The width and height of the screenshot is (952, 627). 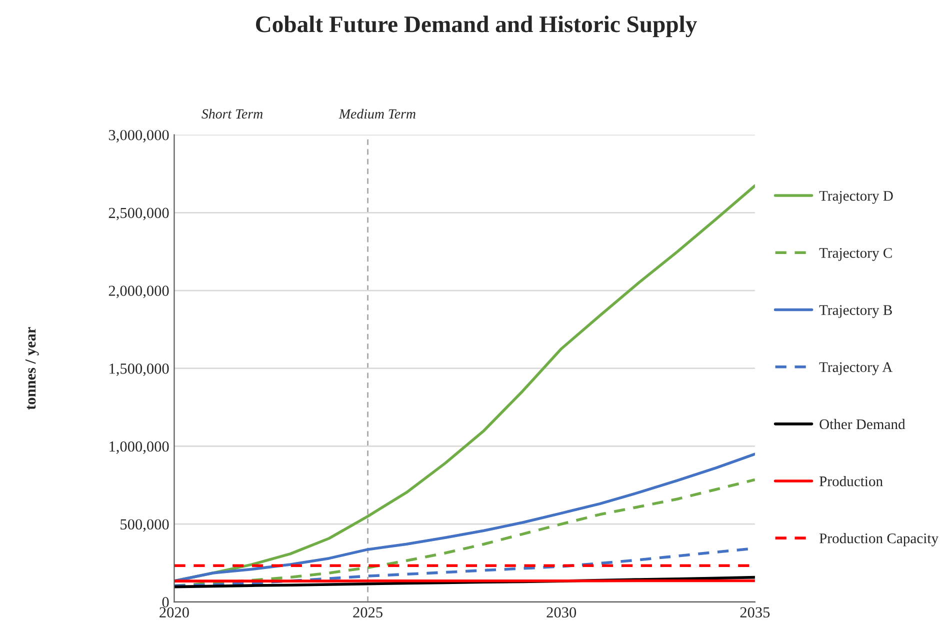 I want to click on text: Medium Term, so click(x=377, y=113).